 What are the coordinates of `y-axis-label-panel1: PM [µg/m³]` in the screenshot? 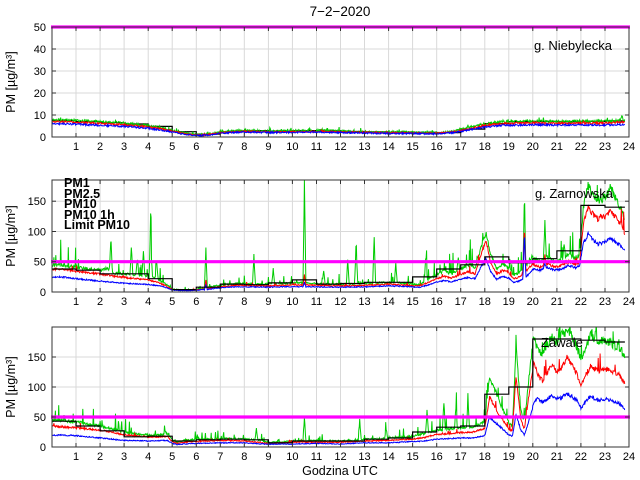 It's located at (11, 81).